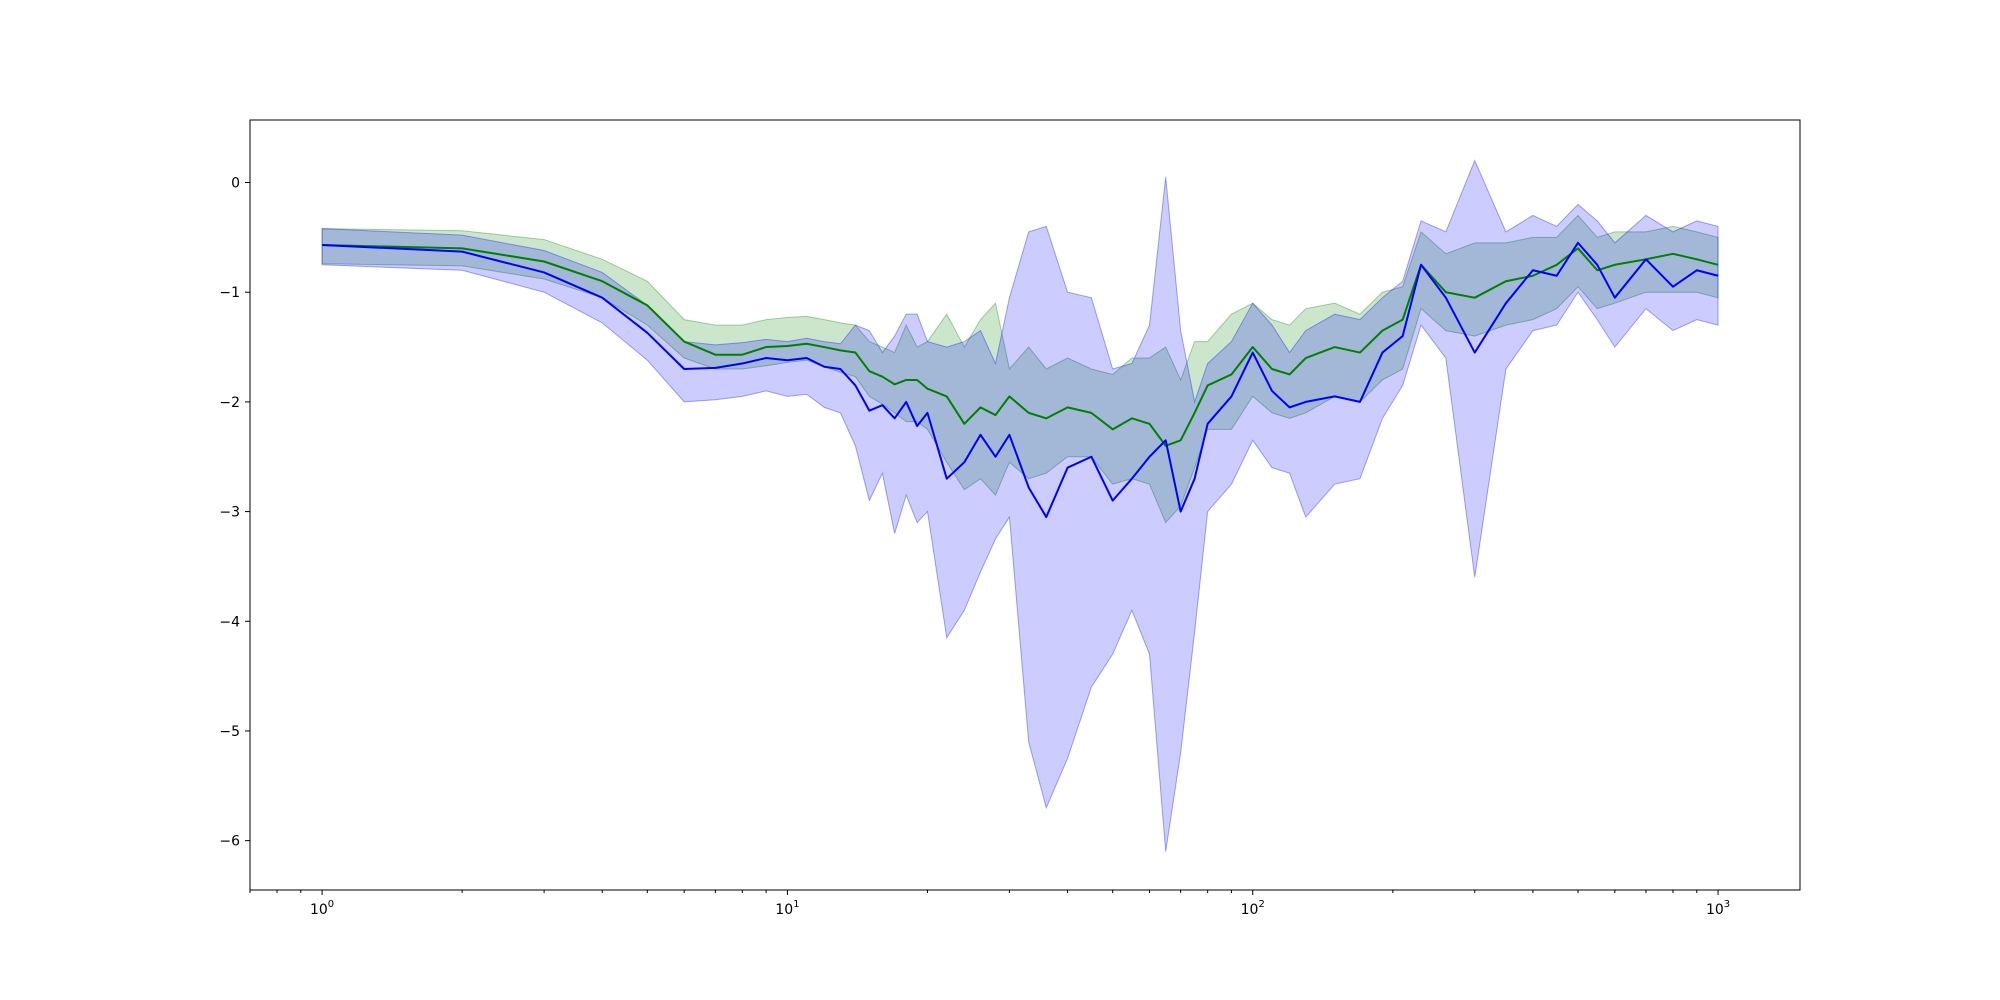 The width and height of the screenshot is (2000, 1000). What do you see at coordinates (229, 513) in the screenshot?
I see `y-tick-label: −3` at bounding box center [229, 513].